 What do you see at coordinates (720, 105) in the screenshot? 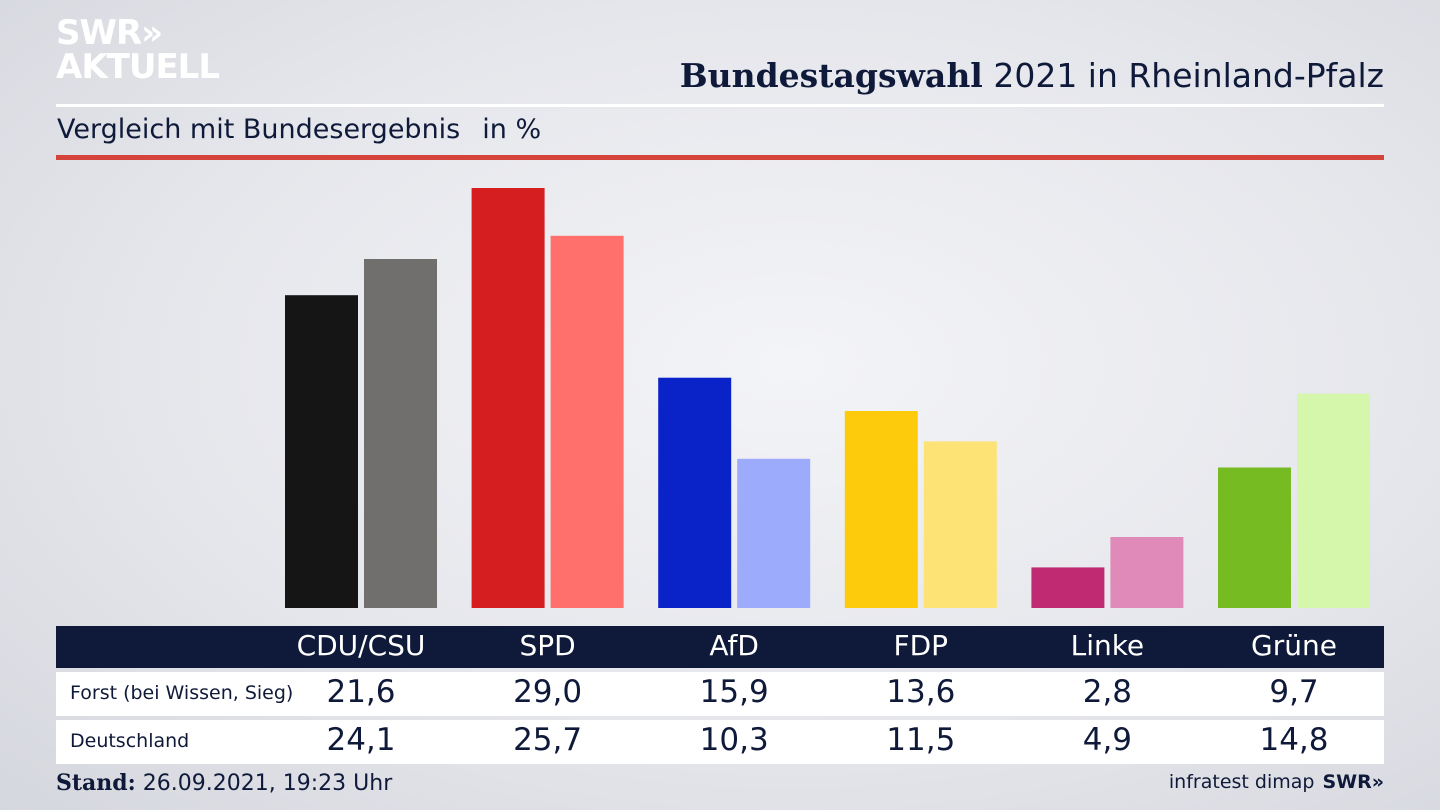
I see `title-divider` at bounding box center [720, 105].